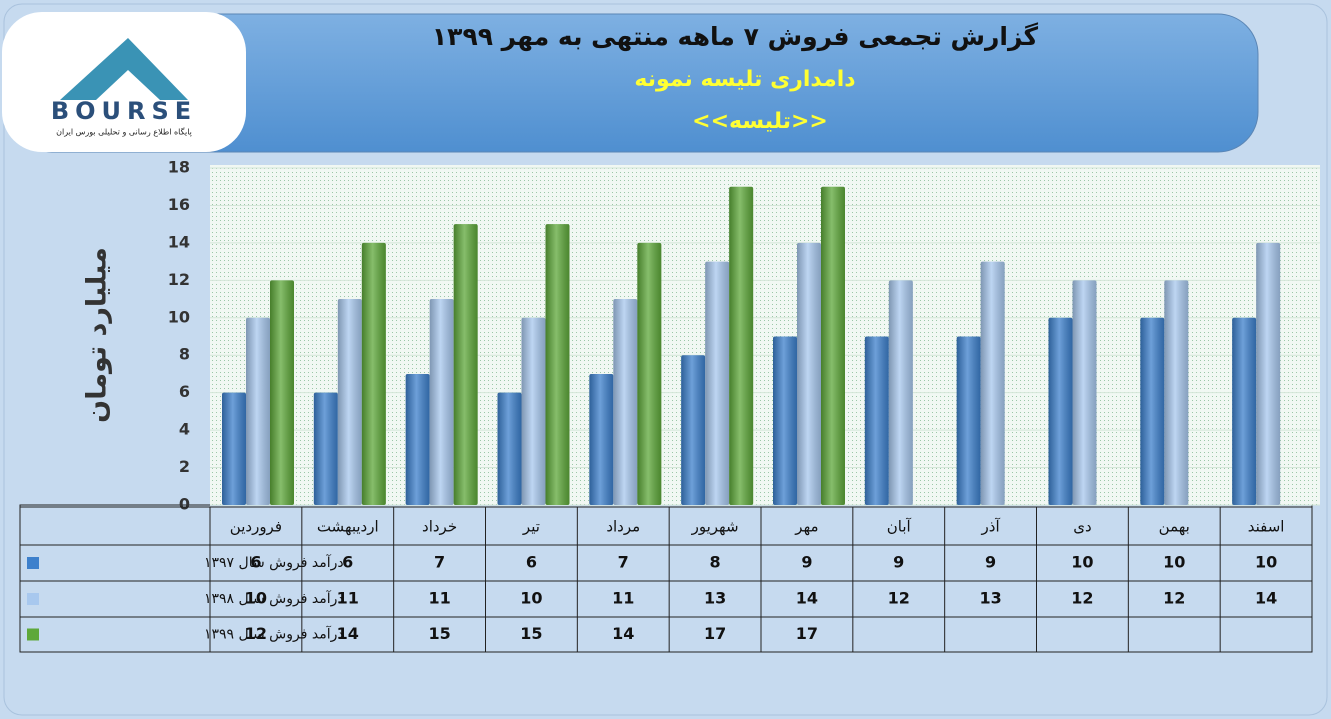 The width and height of the screenshot is (1331, 719). Describe the element at coordinates (184, 504) in the screenshot. I see `y-tick-label: 0` at that location.